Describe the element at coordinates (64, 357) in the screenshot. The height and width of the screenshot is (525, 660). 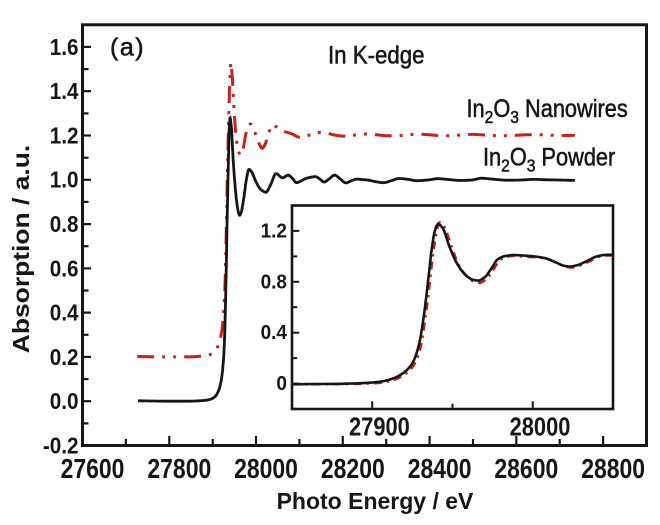
I see `svg-text: 0.2` at that location.